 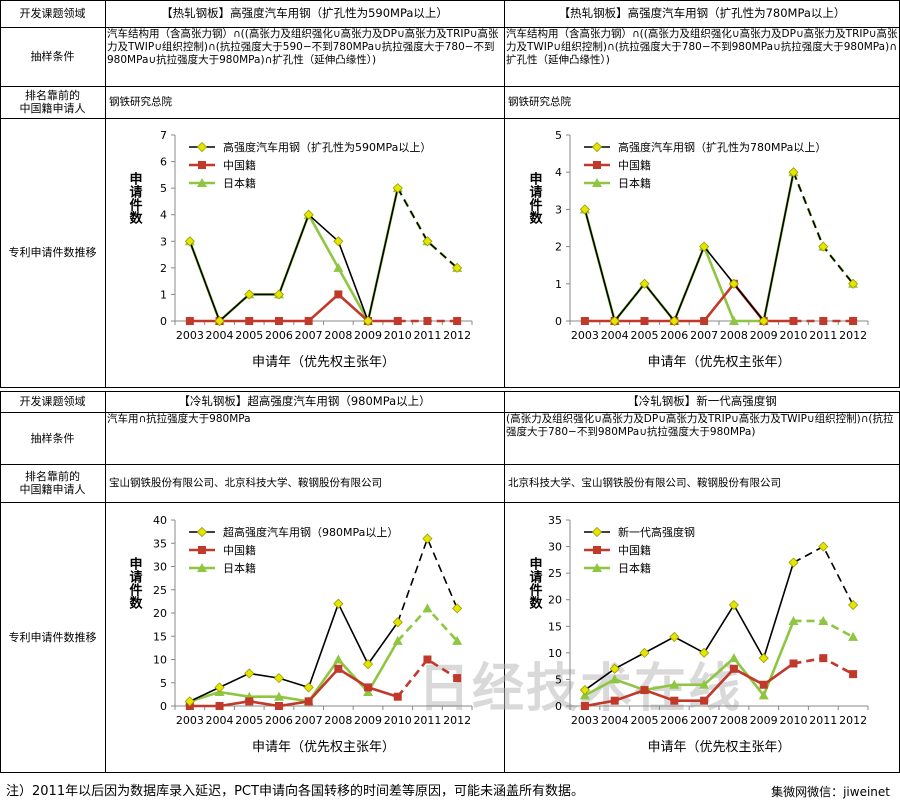 I want to click on y-tick-label: 1, so click(x=163, y=294).